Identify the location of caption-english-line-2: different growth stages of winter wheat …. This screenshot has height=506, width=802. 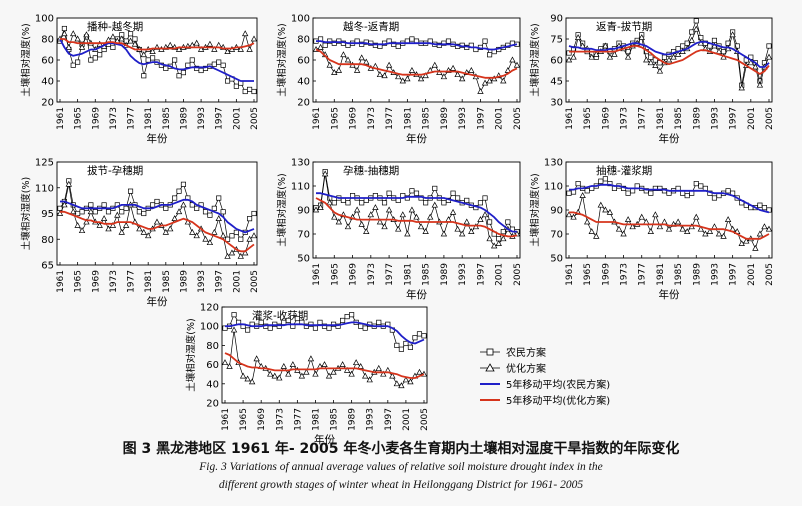
(401, 485).